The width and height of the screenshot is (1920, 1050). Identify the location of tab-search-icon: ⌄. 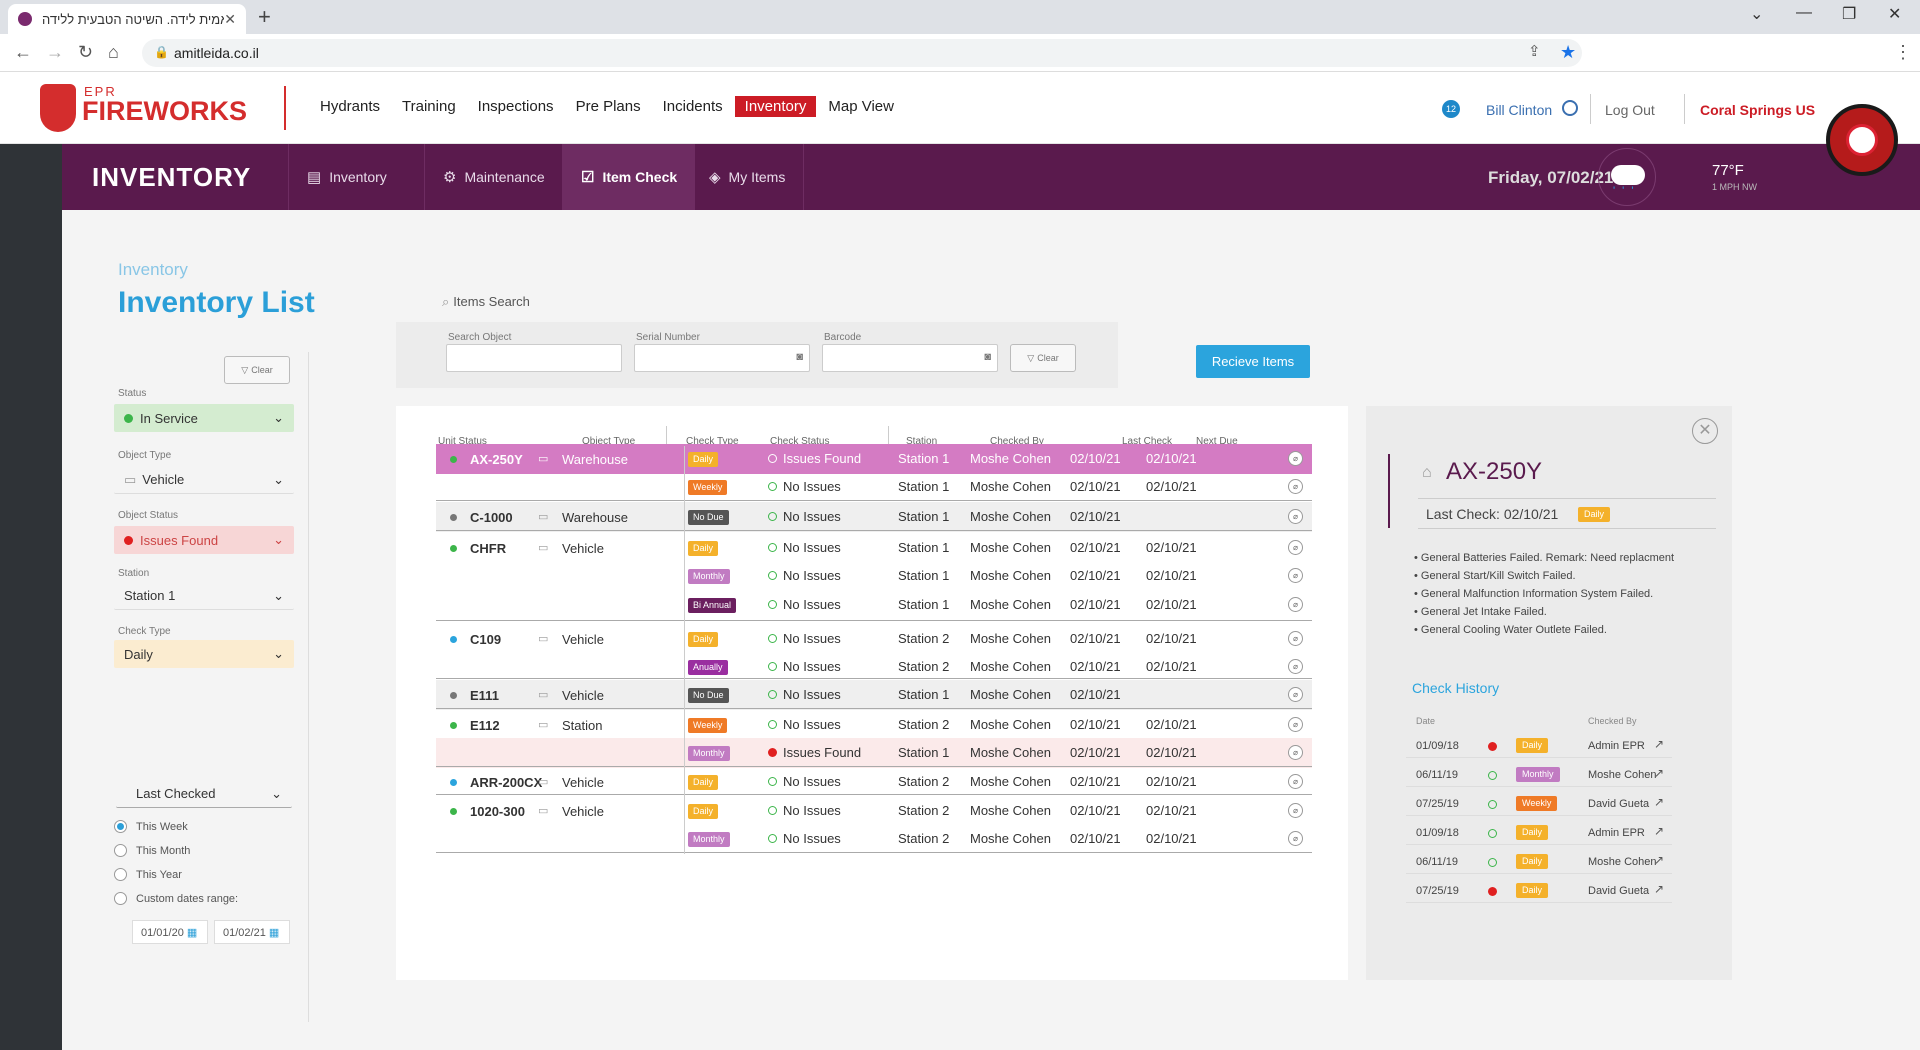
(1757, 14).